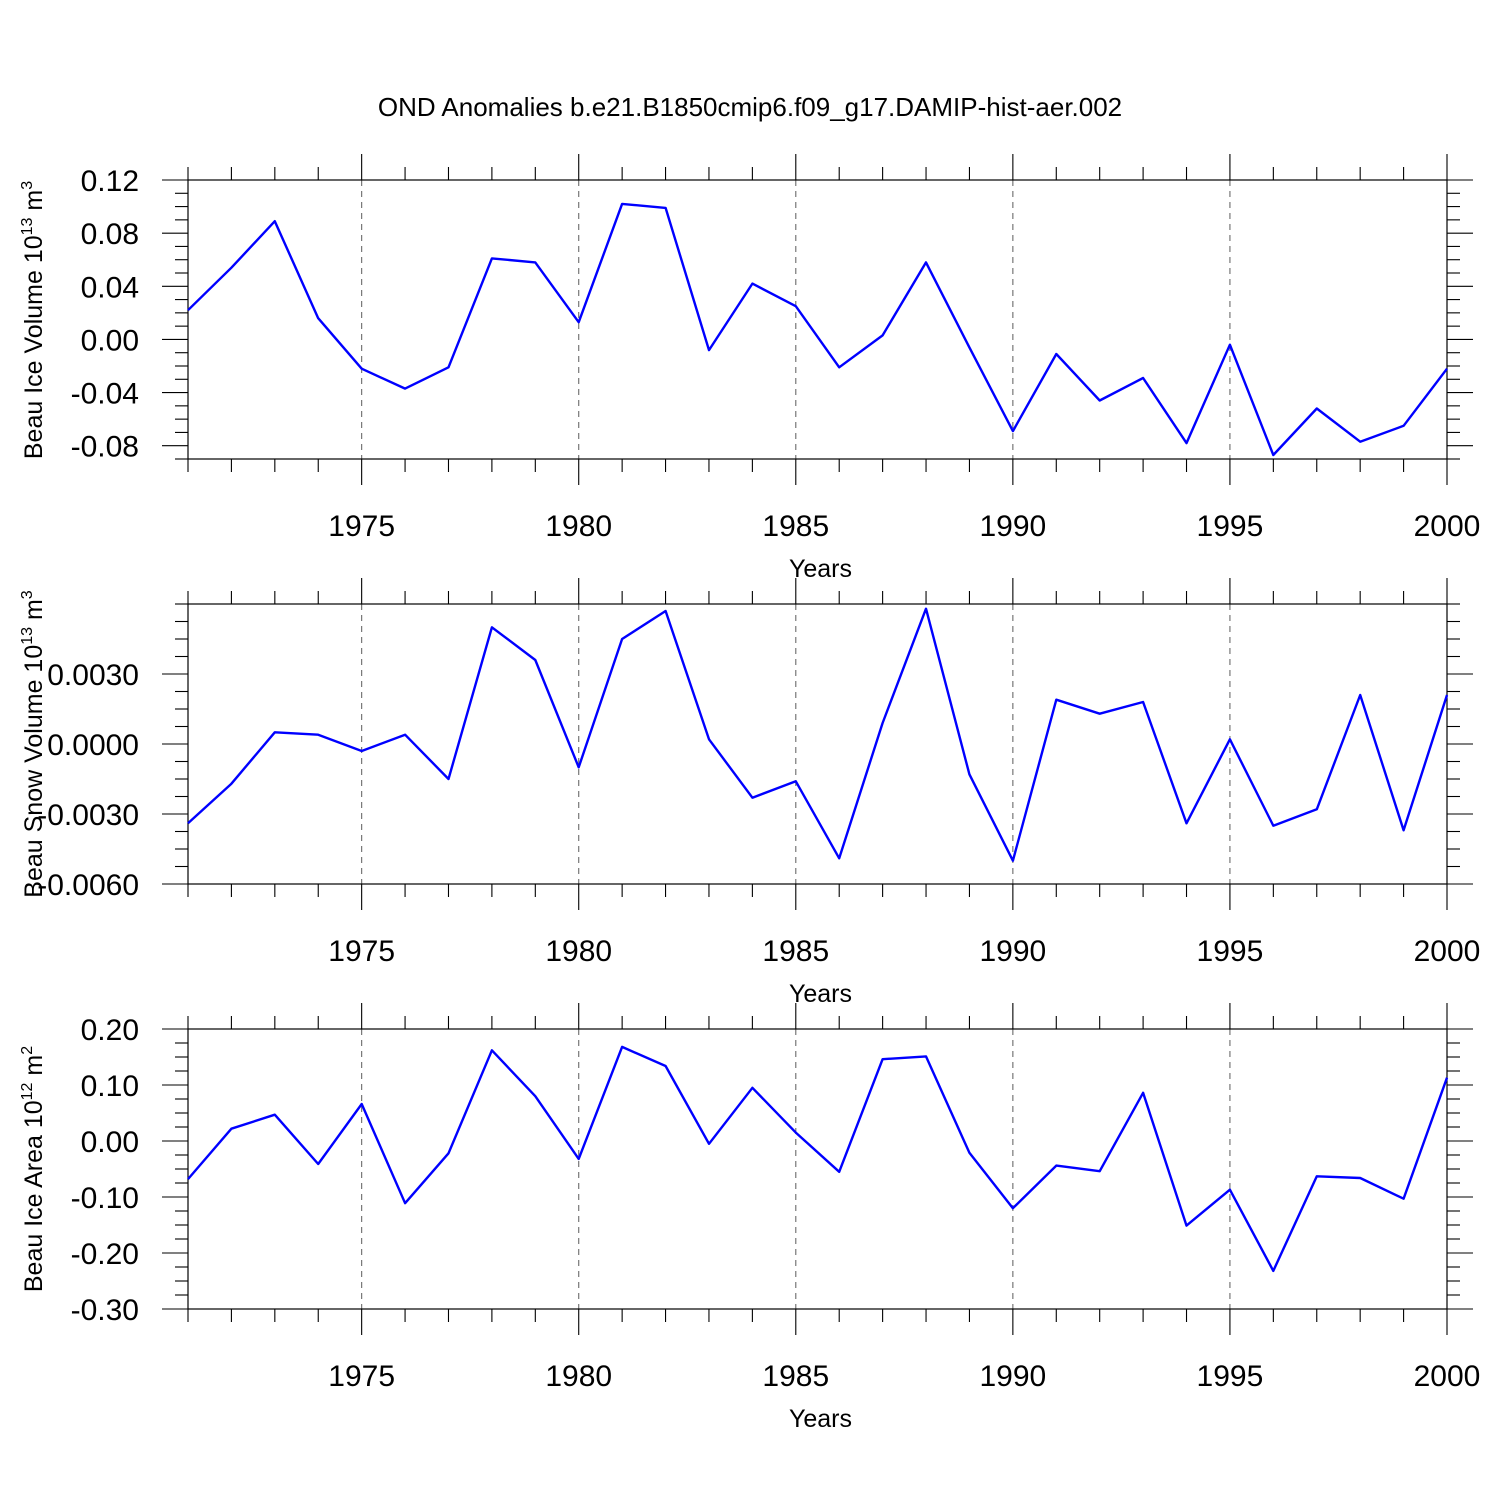 The image size is (1500, 1500). What do you see at coordinates (34, 771) in the screenshot?
I see `y-axis-title-main: Beau Snow Volume 10` at bounding box center [34, 771].